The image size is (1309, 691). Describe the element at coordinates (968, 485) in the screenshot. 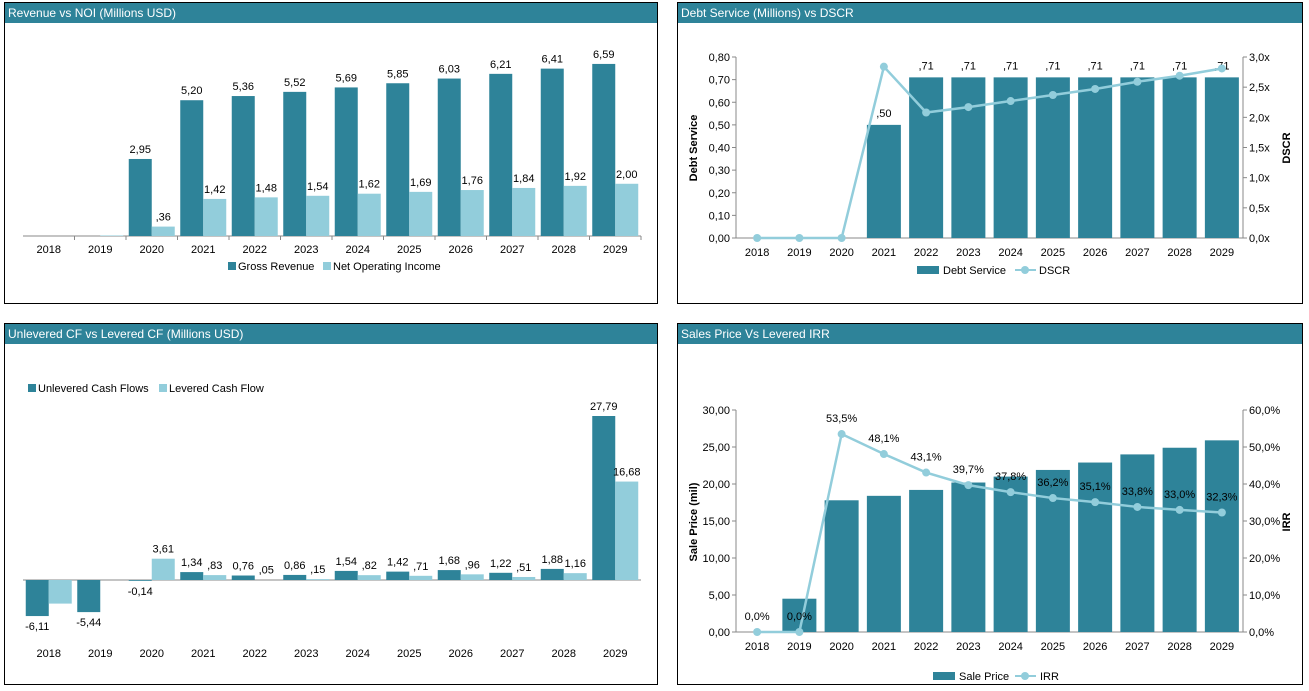

I see `irr-point` at that location.